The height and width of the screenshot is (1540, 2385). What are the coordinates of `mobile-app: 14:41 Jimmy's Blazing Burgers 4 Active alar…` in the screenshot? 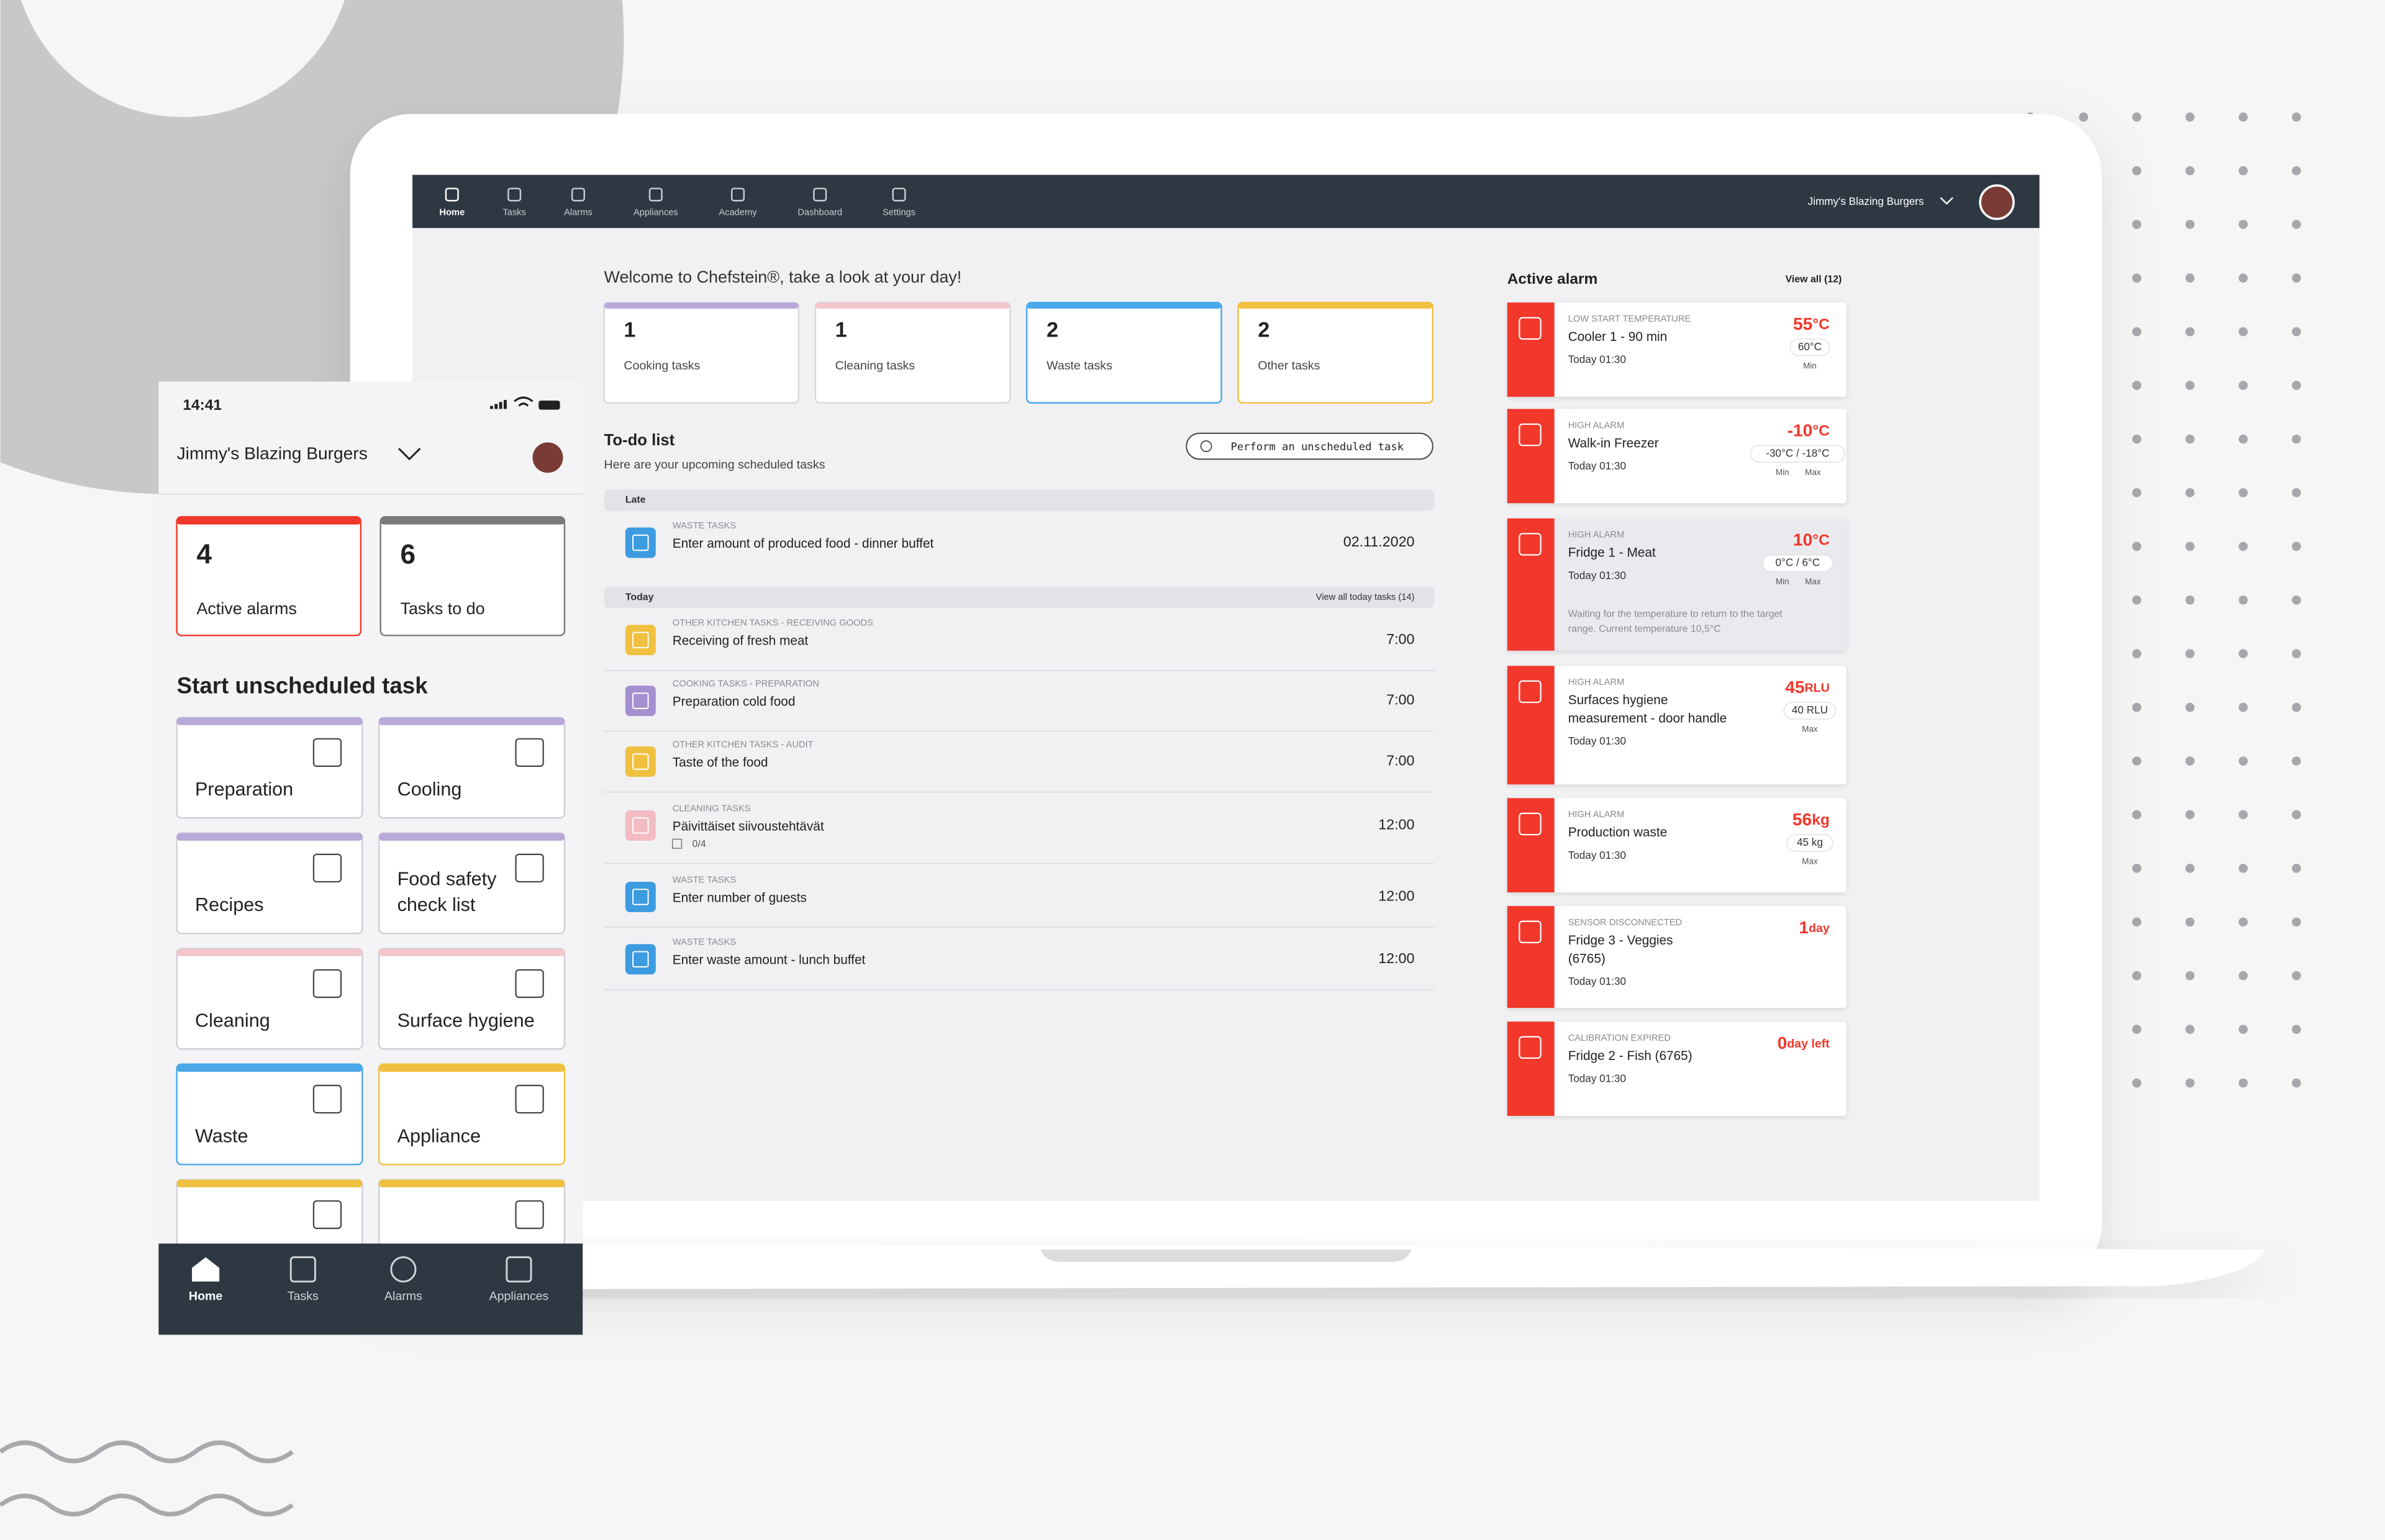 It's located at (371, 858).